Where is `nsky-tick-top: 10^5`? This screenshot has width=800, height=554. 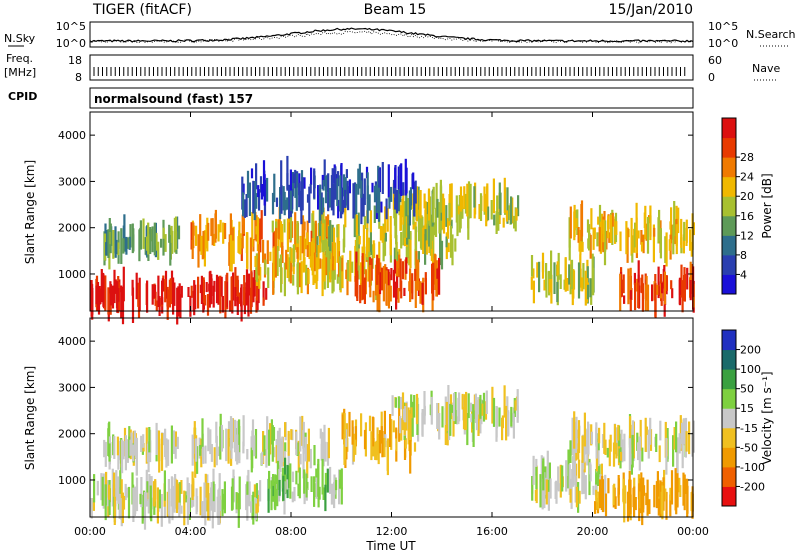 nsky-tick-top: 10^5 is located at coordinates (71, 26).